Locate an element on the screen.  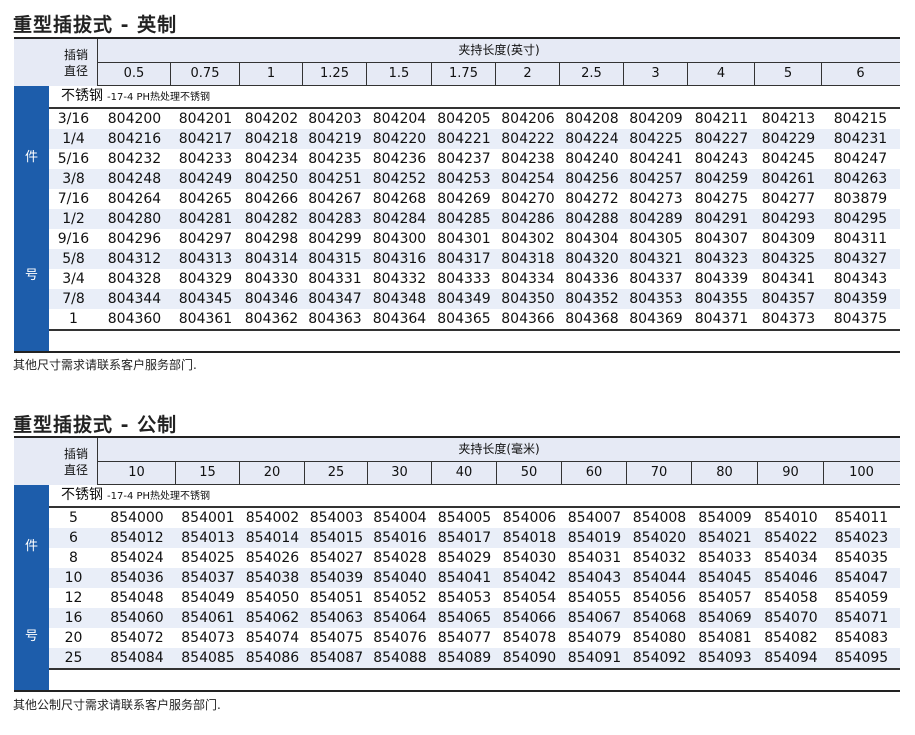
part-number-cell: 804365 is located at coordinates (464, 319).